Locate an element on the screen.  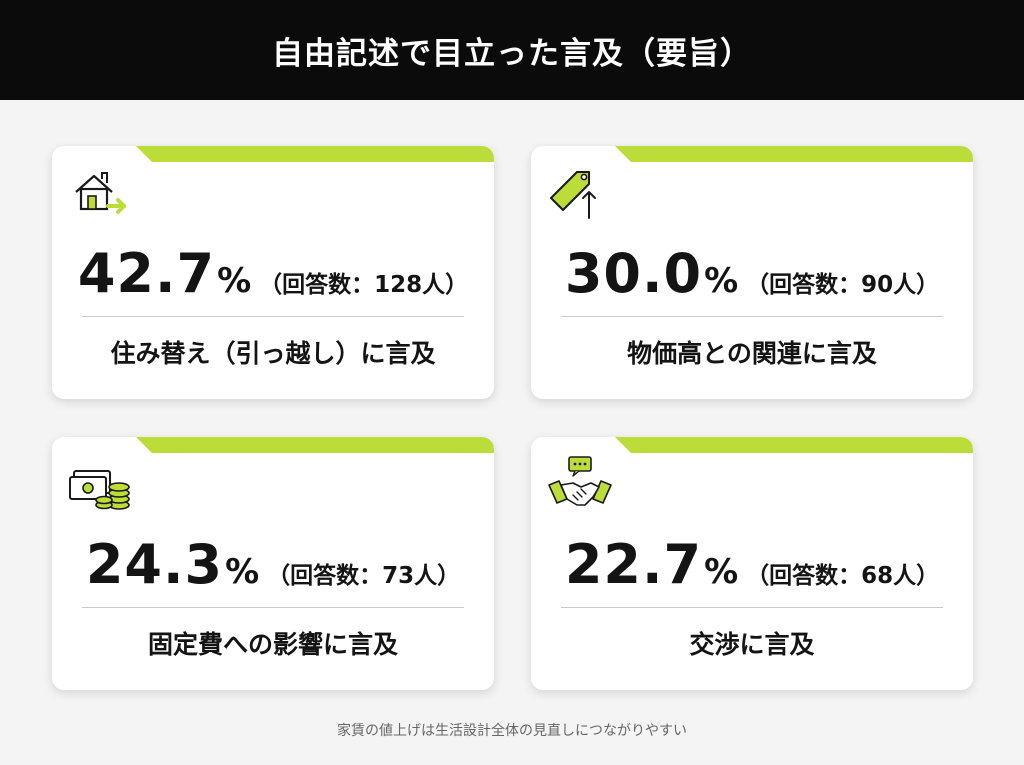
handshake-chat-icon is located at coordinates (580, 485).